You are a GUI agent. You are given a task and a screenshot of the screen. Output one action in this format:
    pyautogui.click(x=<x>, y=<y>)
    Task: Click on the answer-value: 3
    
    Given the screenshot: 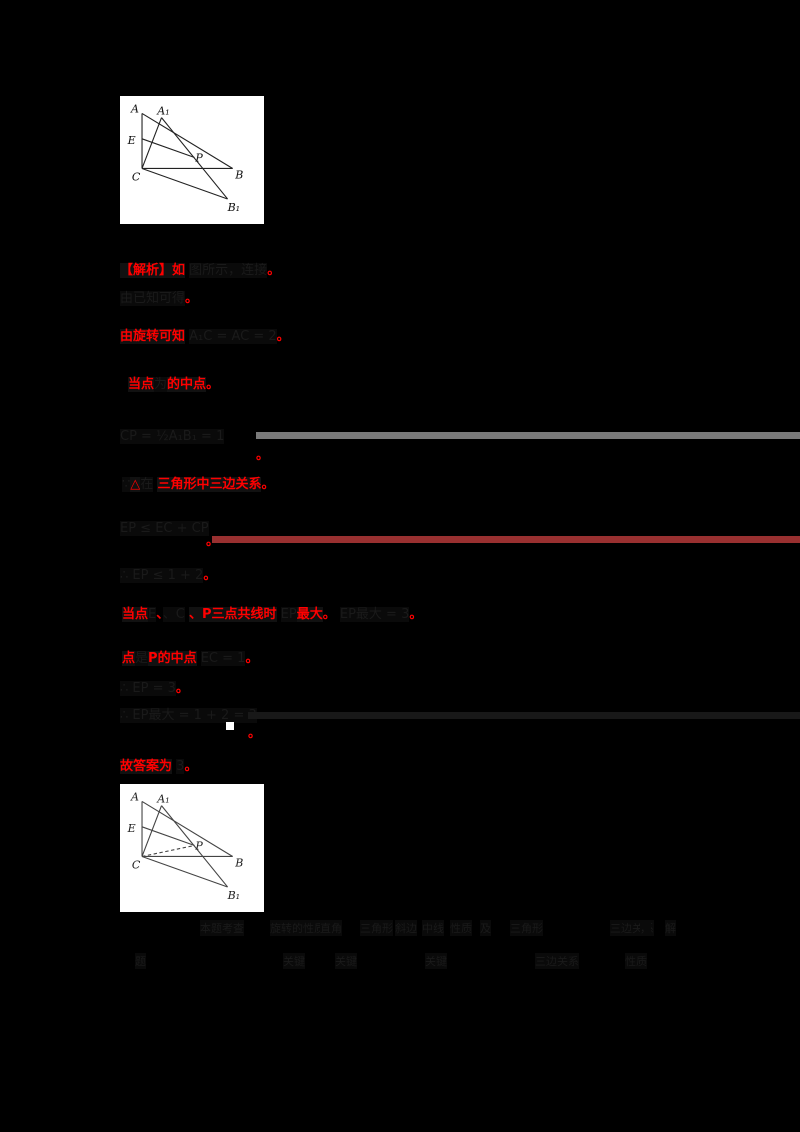 What is the action you would take?
    pyautogui.click(x=180, y=766)
    